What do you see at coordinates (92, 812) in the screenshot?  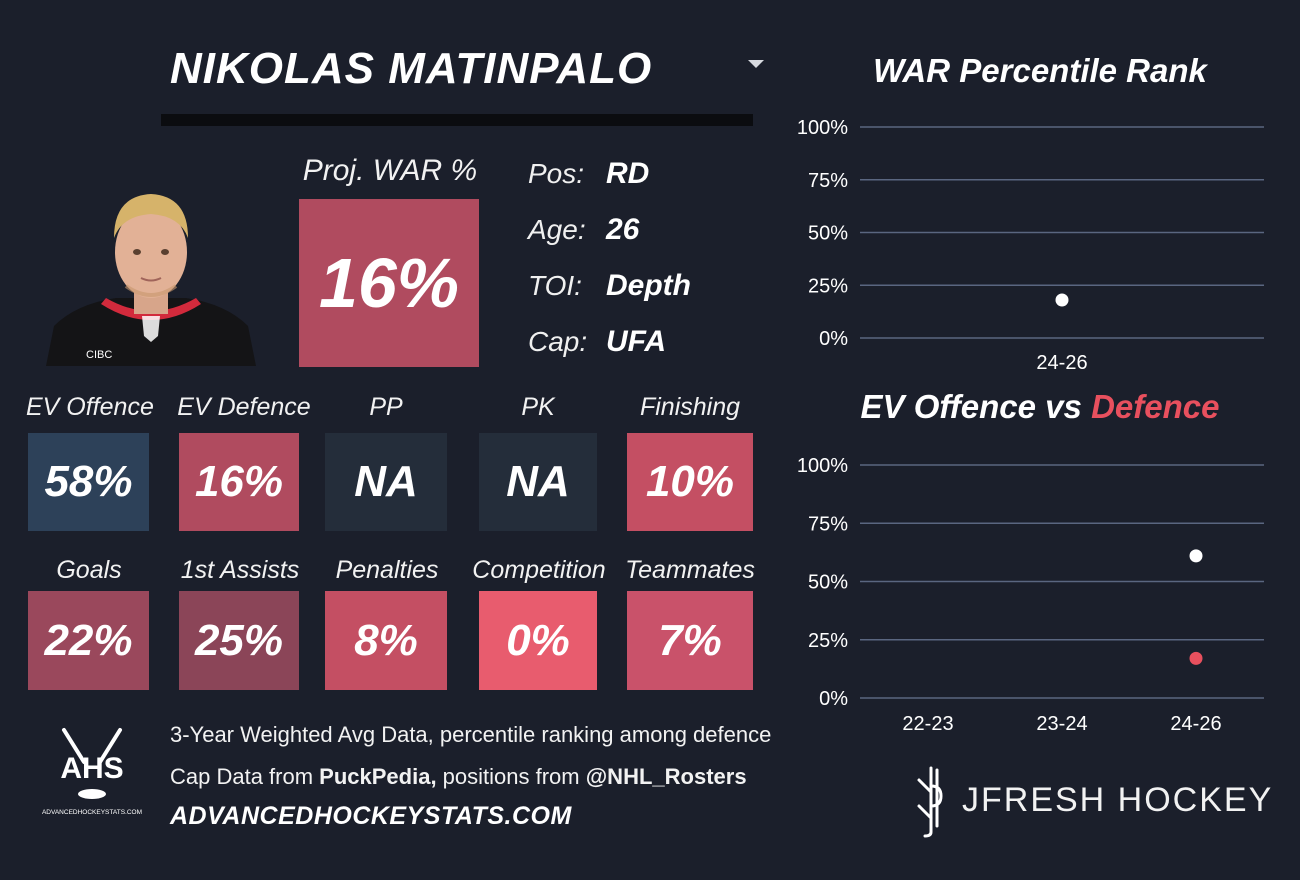 I see `ahs-logo-subtext: ADVANCEDHOCKEYSTATS.COM` at bounding box center [92, 812].